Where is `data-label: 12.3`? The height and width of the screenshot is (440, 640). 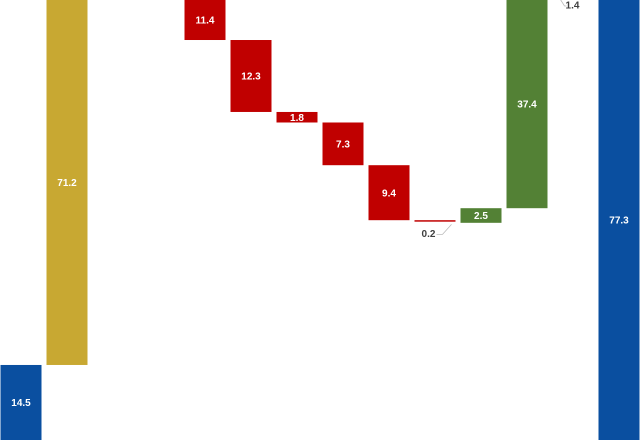 data-label: 12.3 is located at coordinates (251, 77).